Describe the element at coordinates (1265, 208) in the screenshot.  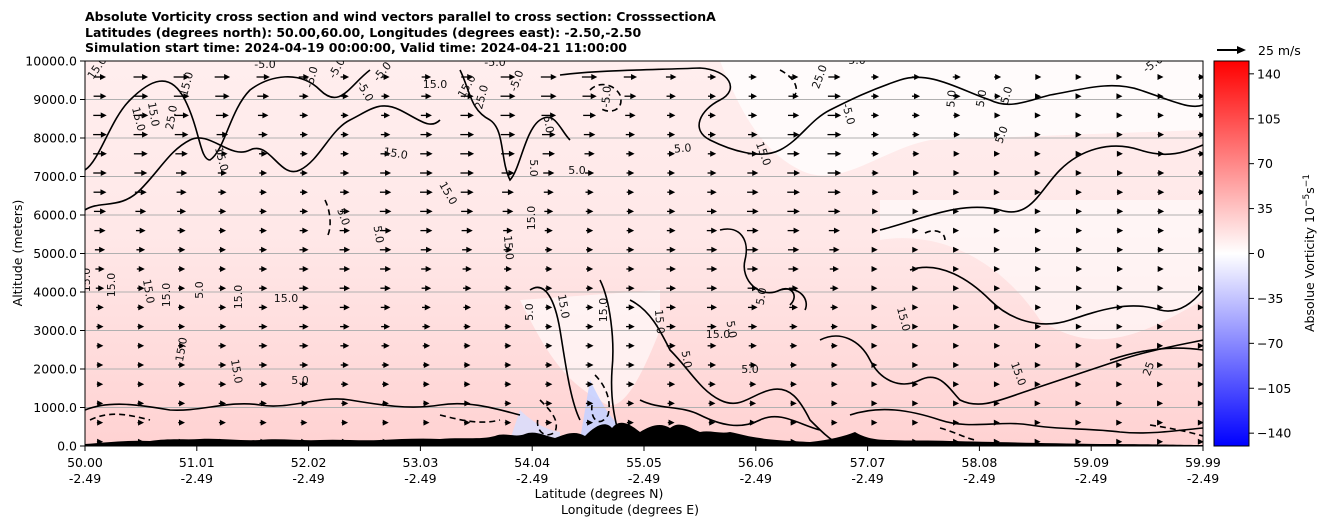
I see `colorbar-tick-label: 35` at that location.